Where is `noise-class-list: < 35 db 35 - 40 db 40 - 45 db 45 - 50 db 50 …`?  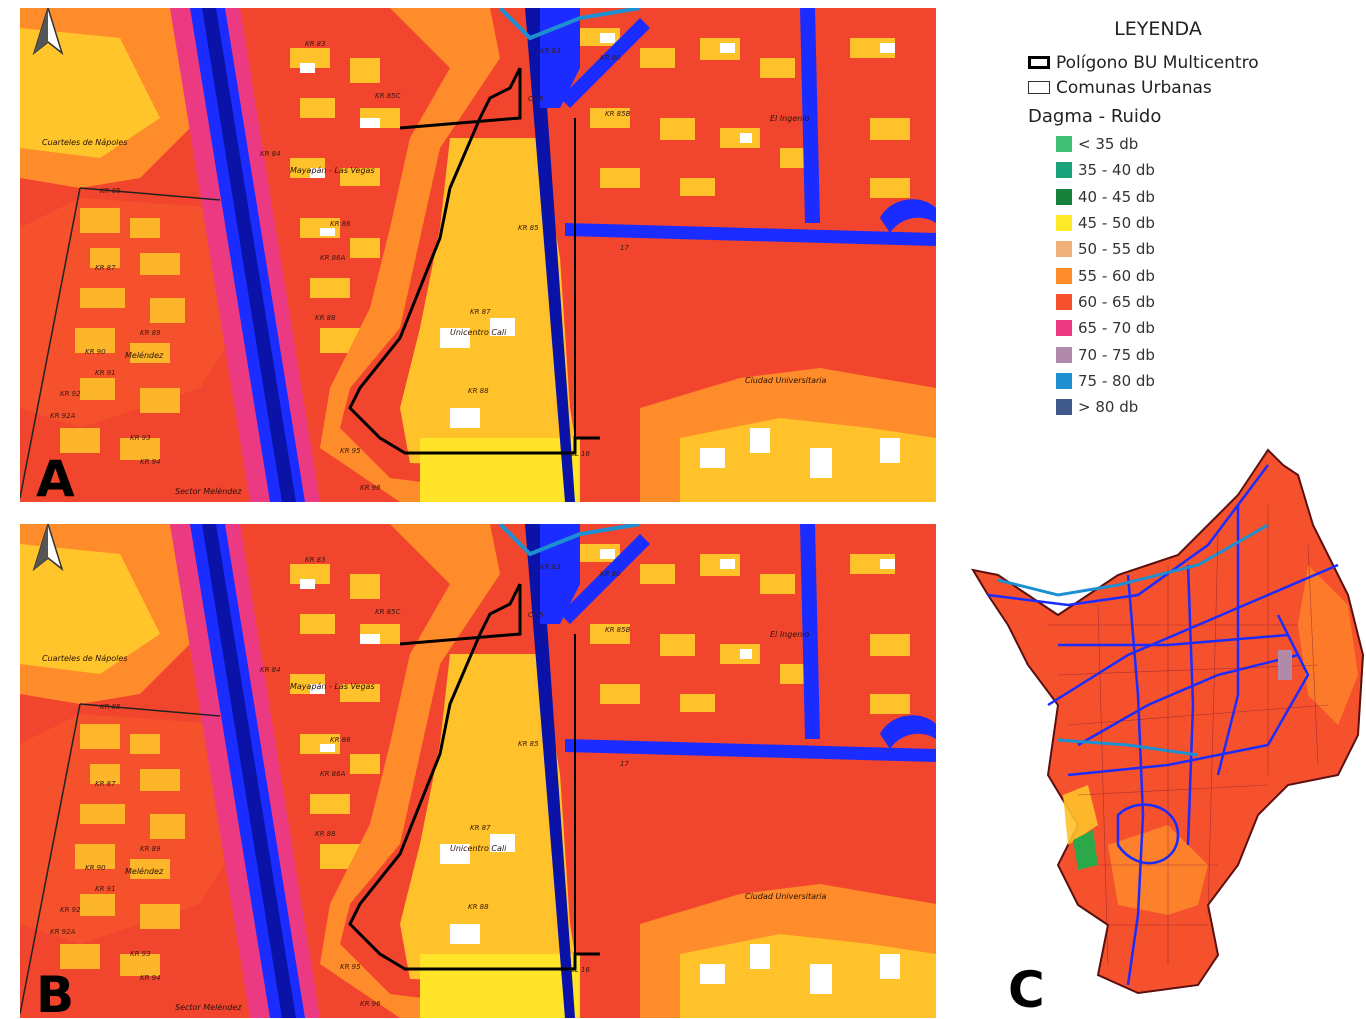
noise-class-list: < 35 db 35 - 40 db 40 - 45 db 45 - 50 db 50 … is located at coordinates (1173, 275).